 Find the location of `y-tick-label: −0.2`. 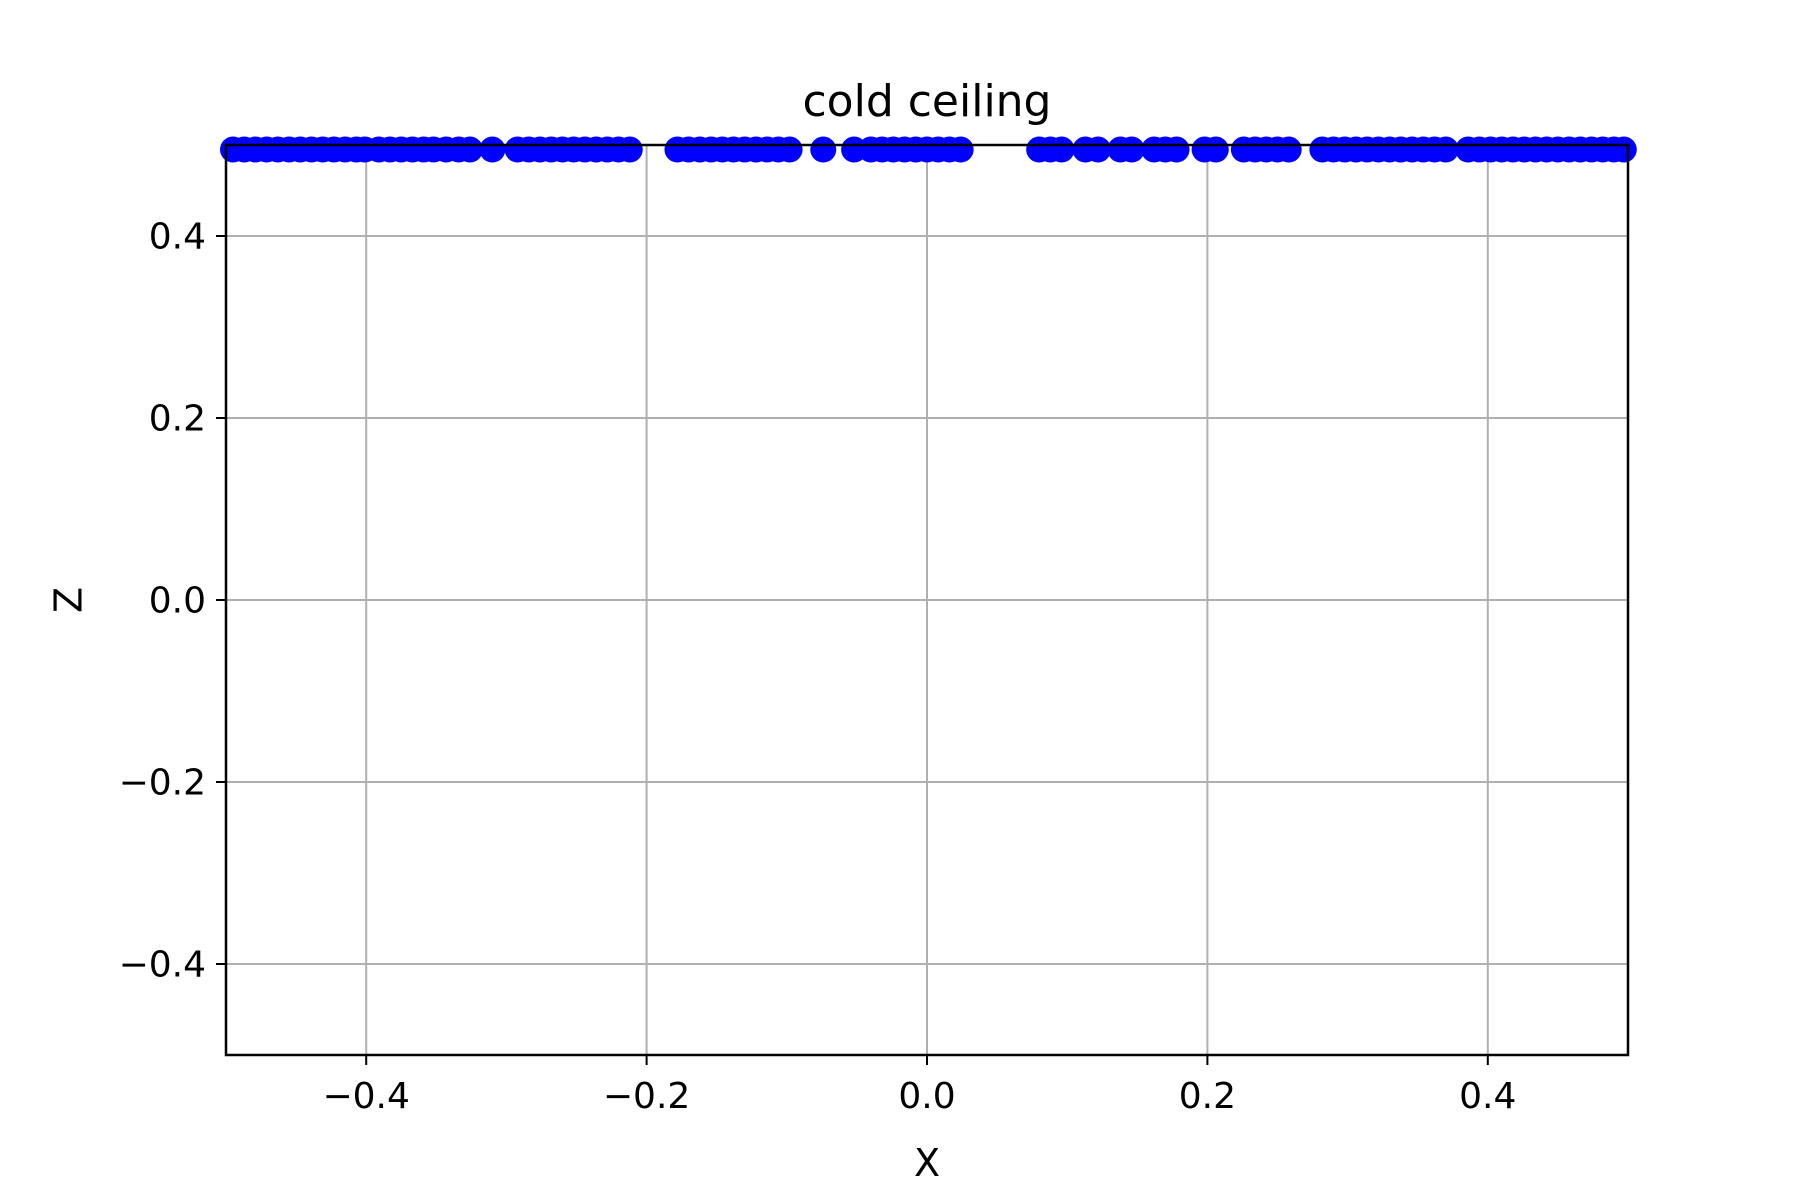

y-tick-label: −0.2 is located at coordinates (162, 783).